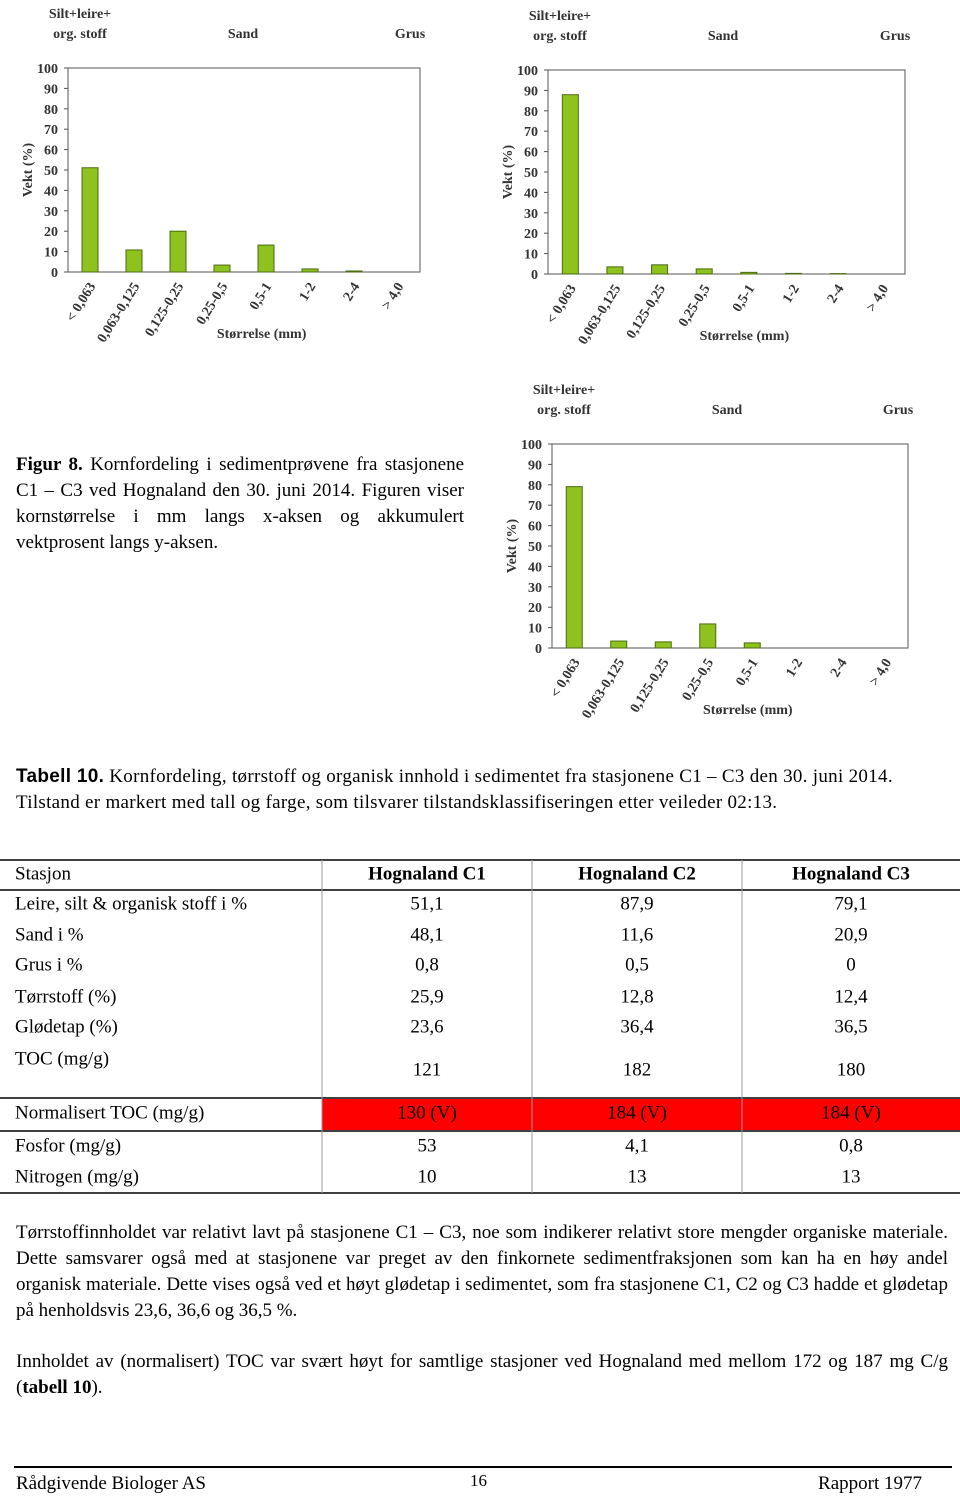 This screenshot has height=1497, width=960. Describe the element at coordinates (57, 1387) in the screenshot. I see `table-ref: tabell 10` at that location.